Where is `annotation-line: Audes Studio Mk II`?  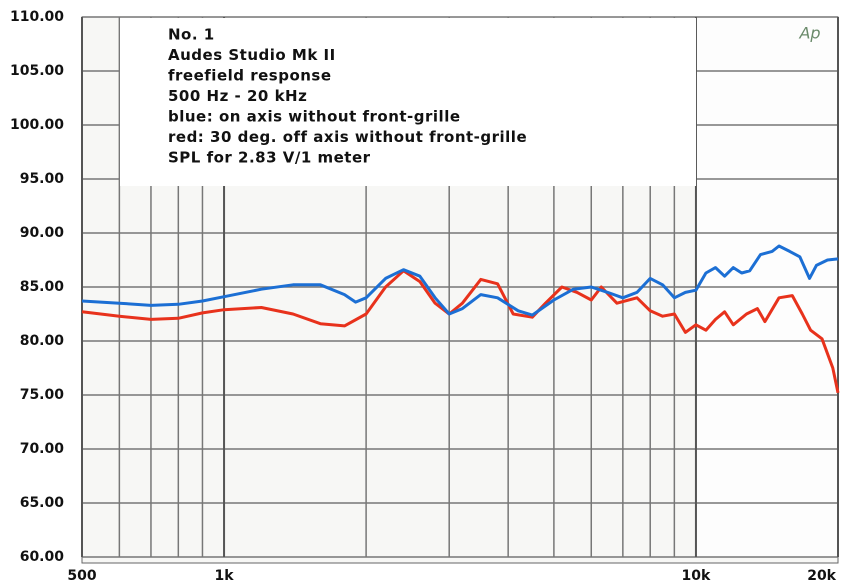
annotation-line: Audes Studio Mk II is located at coordinates (252, 55).